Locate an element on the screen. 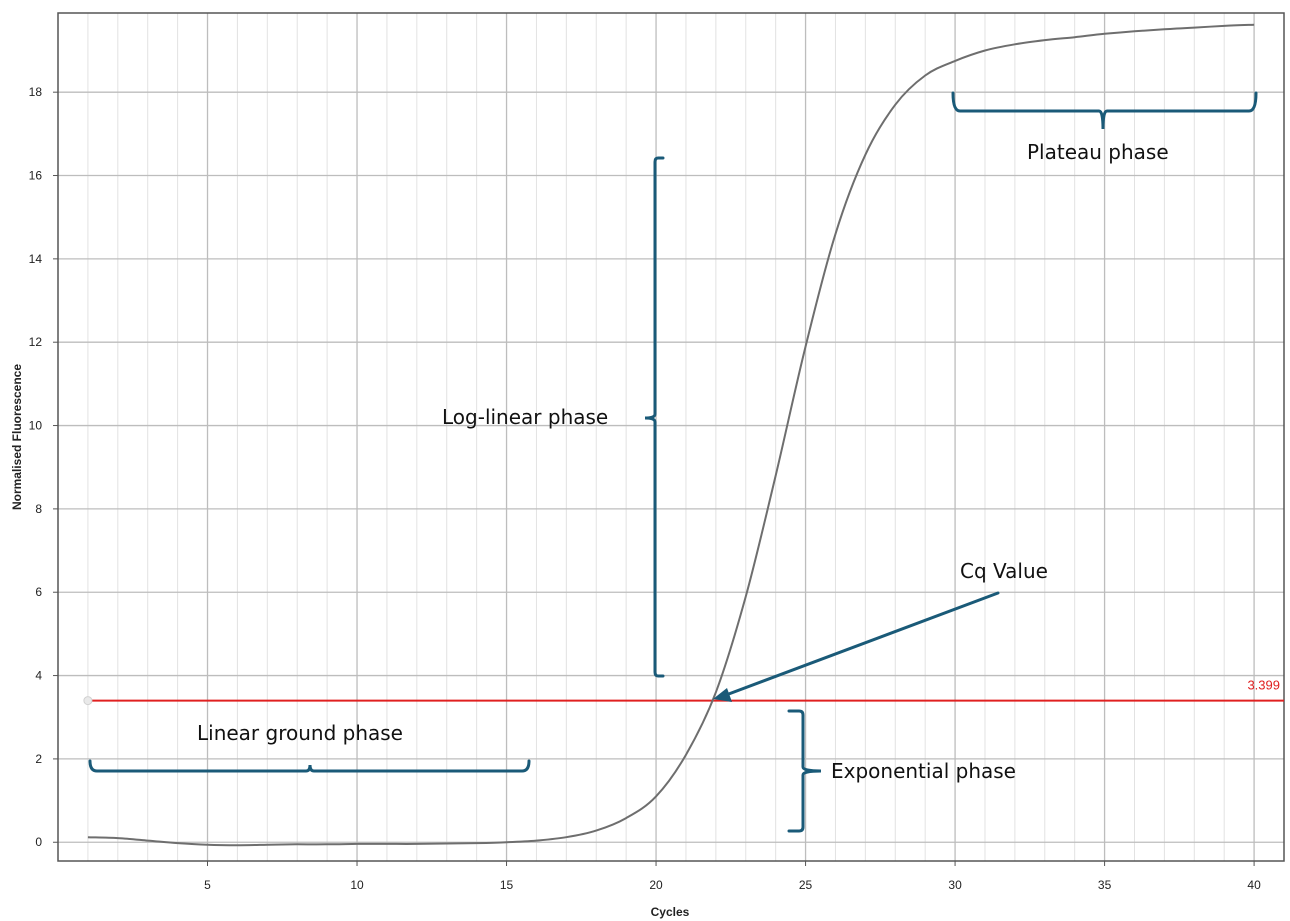 This screenshot has width=1290, height=921. x-axis-ticks: 5 10 15 20 25 30 35 40 is located at coordinates (732, 876).